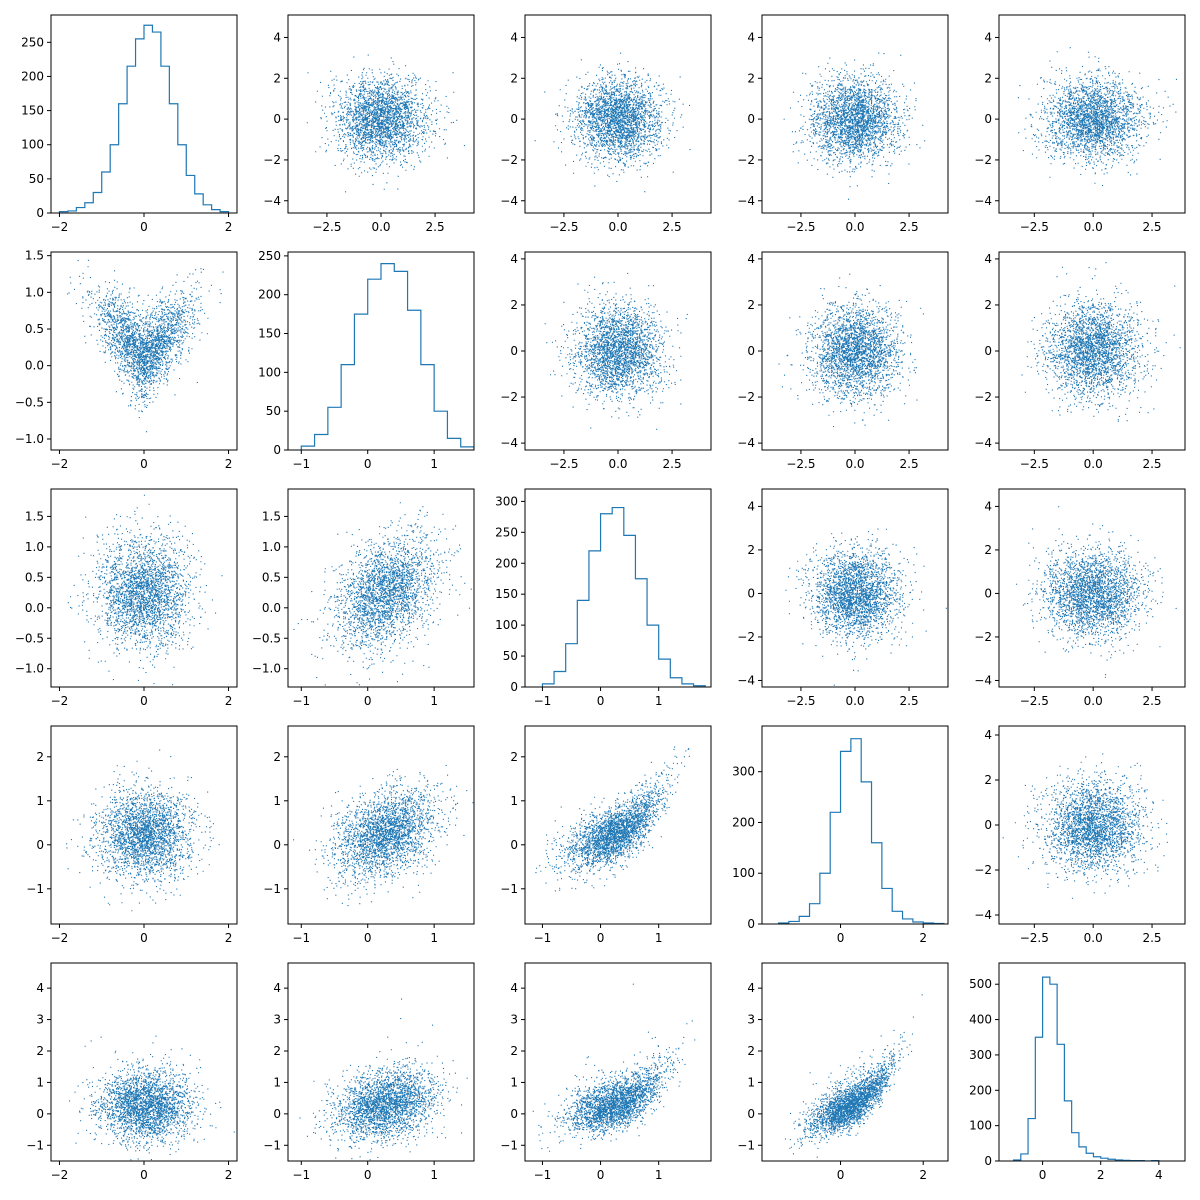 This screenshot has width=1200, height=1200. What do you see at coordinates (743, 873) in the screenshot?
I see `y-tick-label: 100` at bounding box center [743, 873].